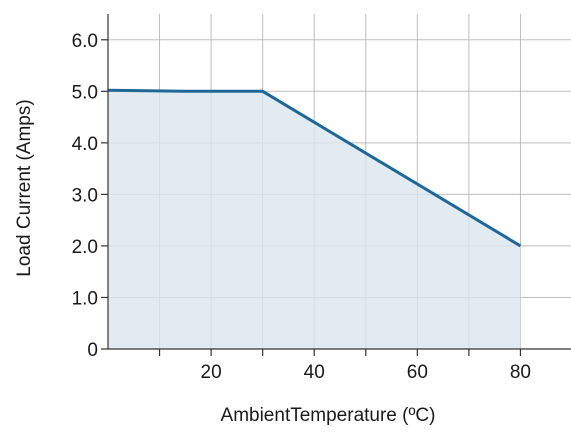 Image resolution: width=571 pixels, height=437 pixels. Describe the element at coordinates (85, 144) in the screenshot. I see `y-tick-label-4: 4.0` at that location.